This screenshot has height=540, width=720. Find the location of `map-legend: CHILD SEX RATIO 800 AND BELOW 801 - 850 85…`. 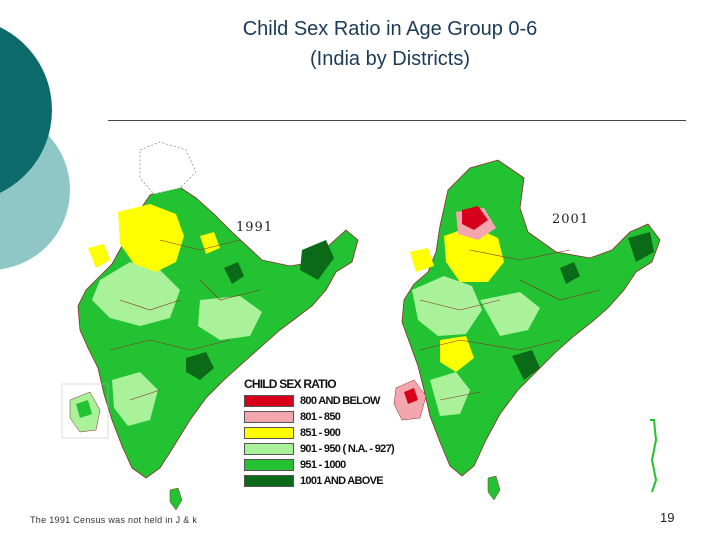

map-legend: CHILD SEX RATIO 800 AND BELOW 801 - 850 85… is located at coordinates (319, 433).